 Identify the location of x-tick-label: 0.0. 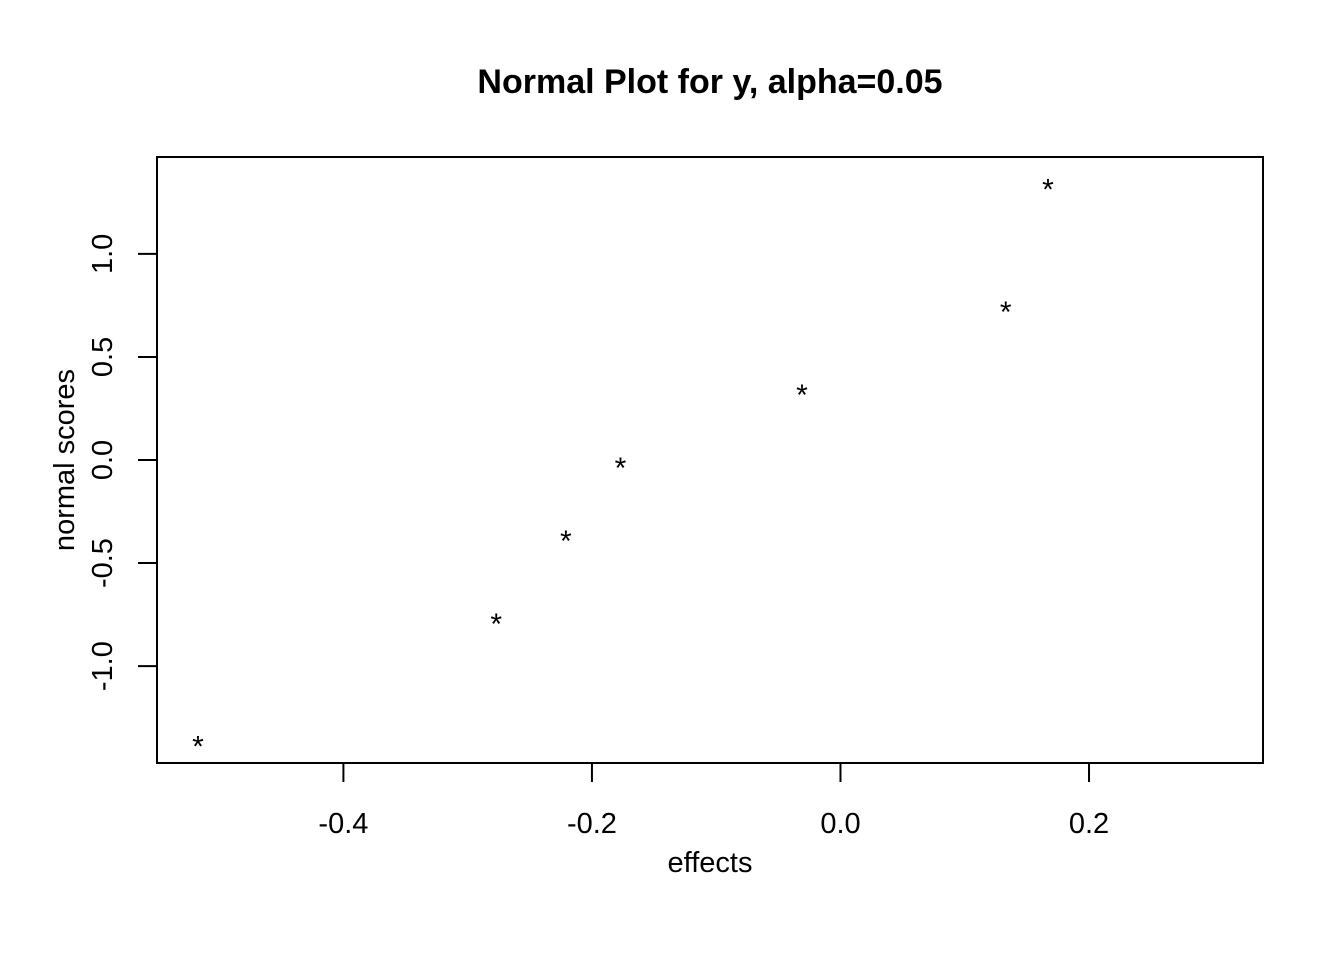
(840, 824).